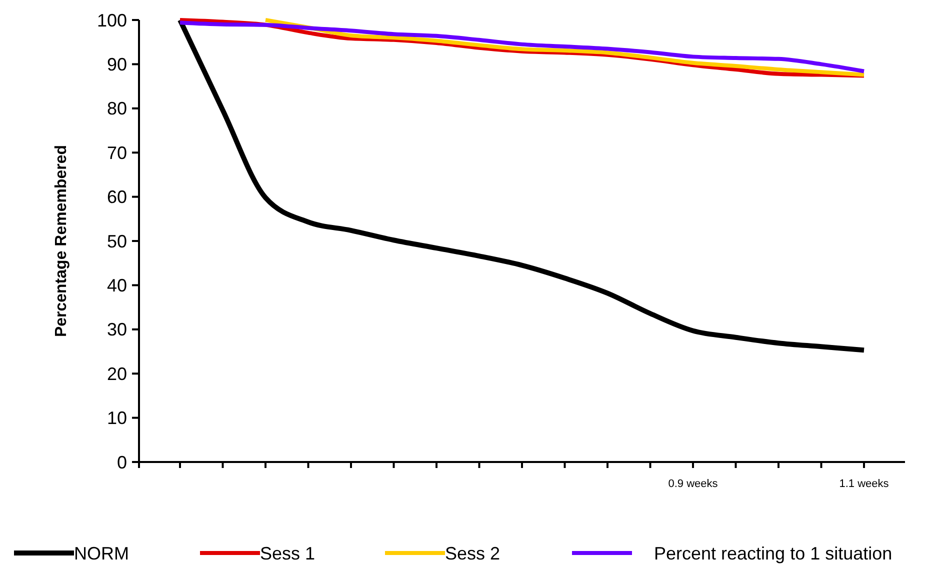 This screenshot has width=940, height=567. I want to click on y-axis-title: Percentage Remembered, so click(61, 241).